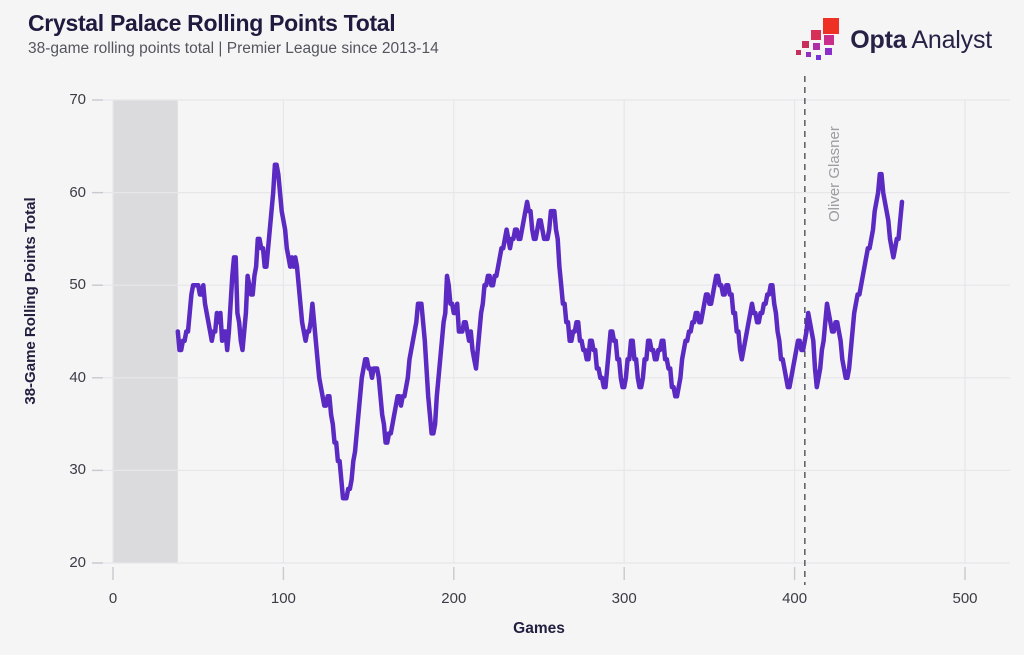  Describe the element at coordinates (834, 174) in the screenshot. I see `annotation-label-oliver-glasner: Oliver Glasner` at that location.